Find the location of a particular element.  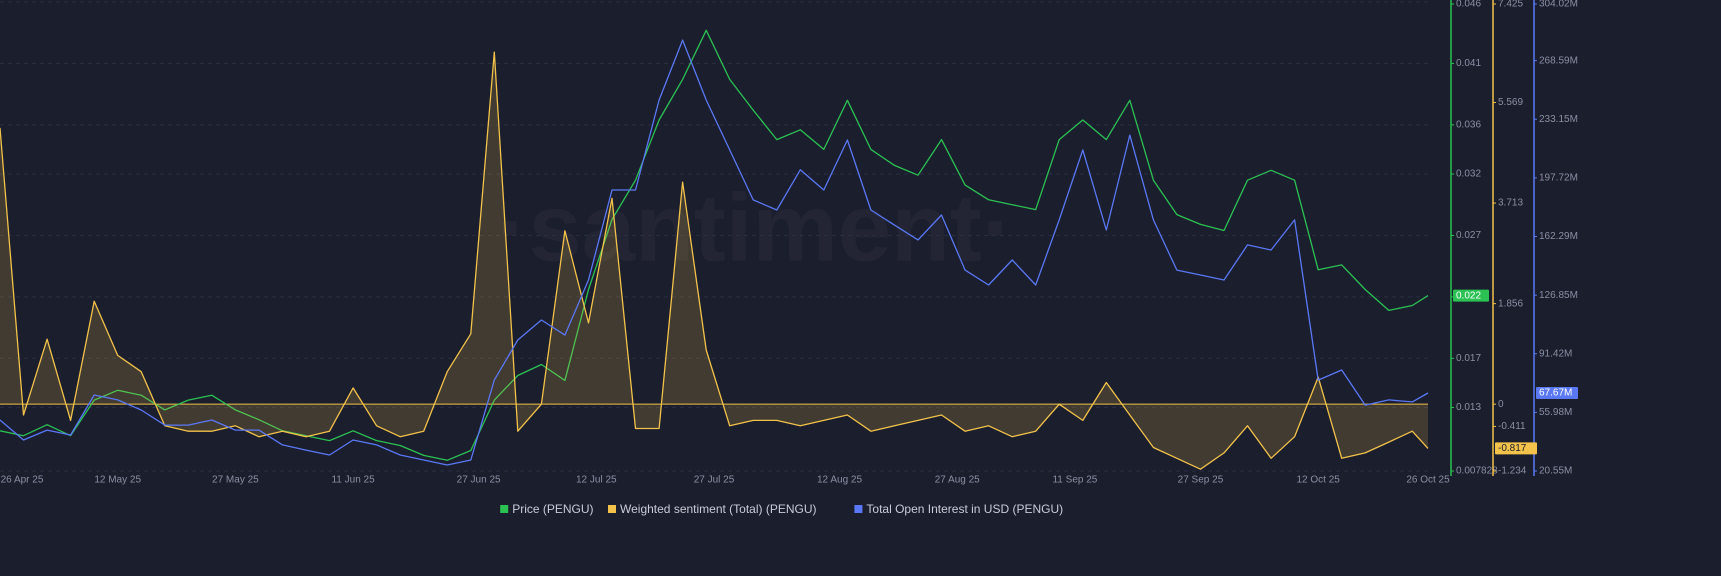

y-tick-label: 0.007828 is located at coordinates (1477, 471).